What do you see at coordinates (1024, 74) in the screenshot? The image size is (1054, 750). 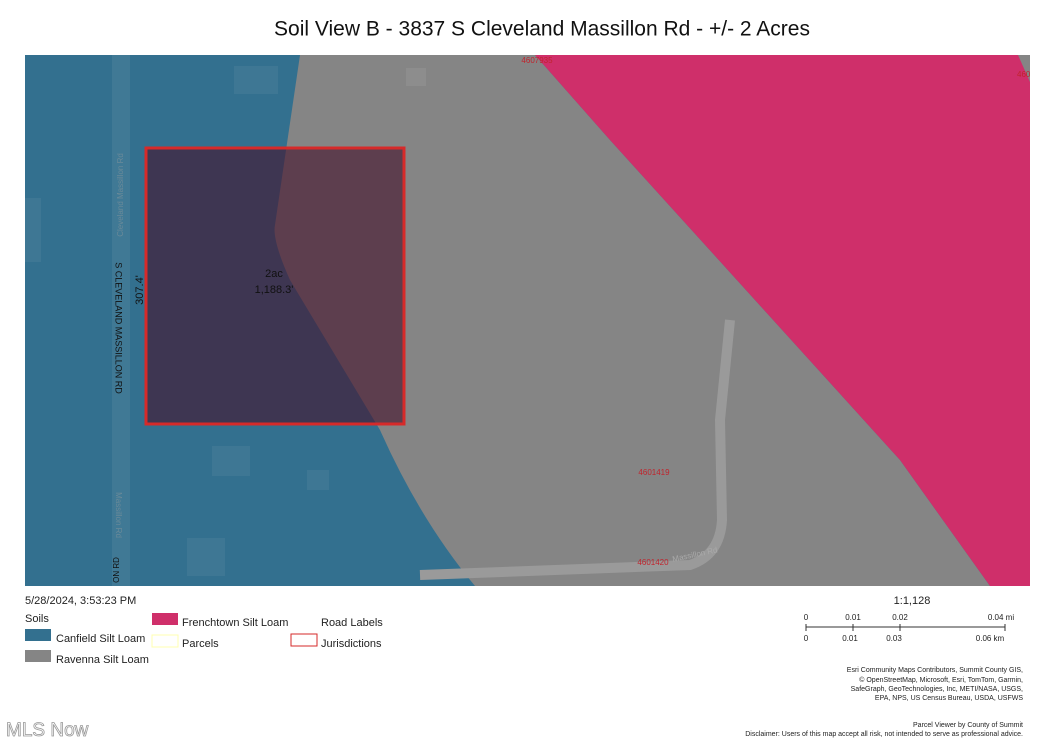 I see `parcel-label: 460` at bounding box center [1024, 74].